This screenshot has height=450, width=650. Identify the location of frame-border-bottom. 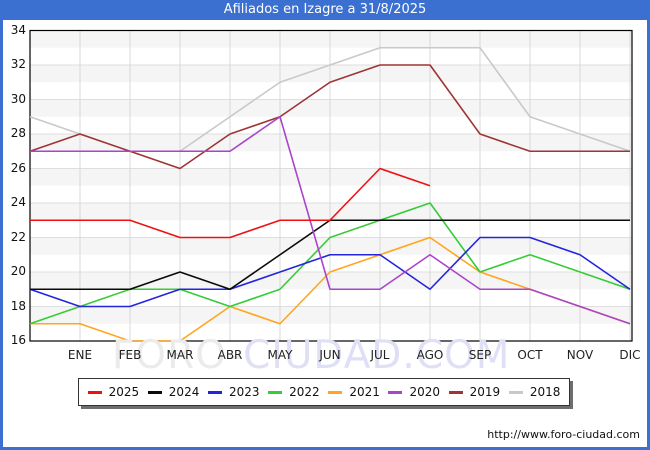
(325, 448).